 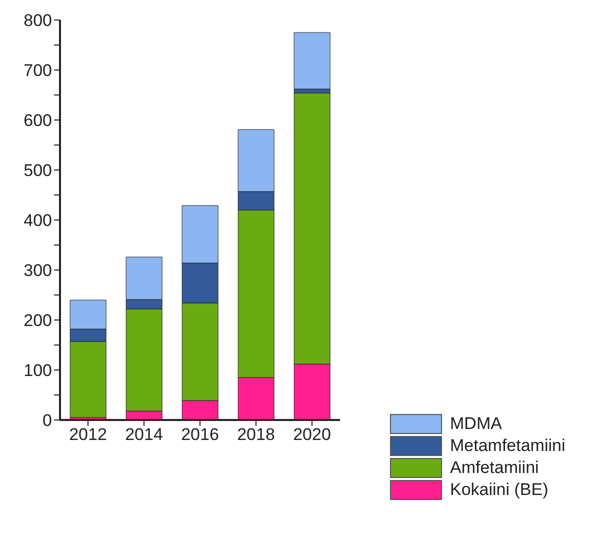 I want to click on y-tick-label: 800, so click(x=38, y=20).